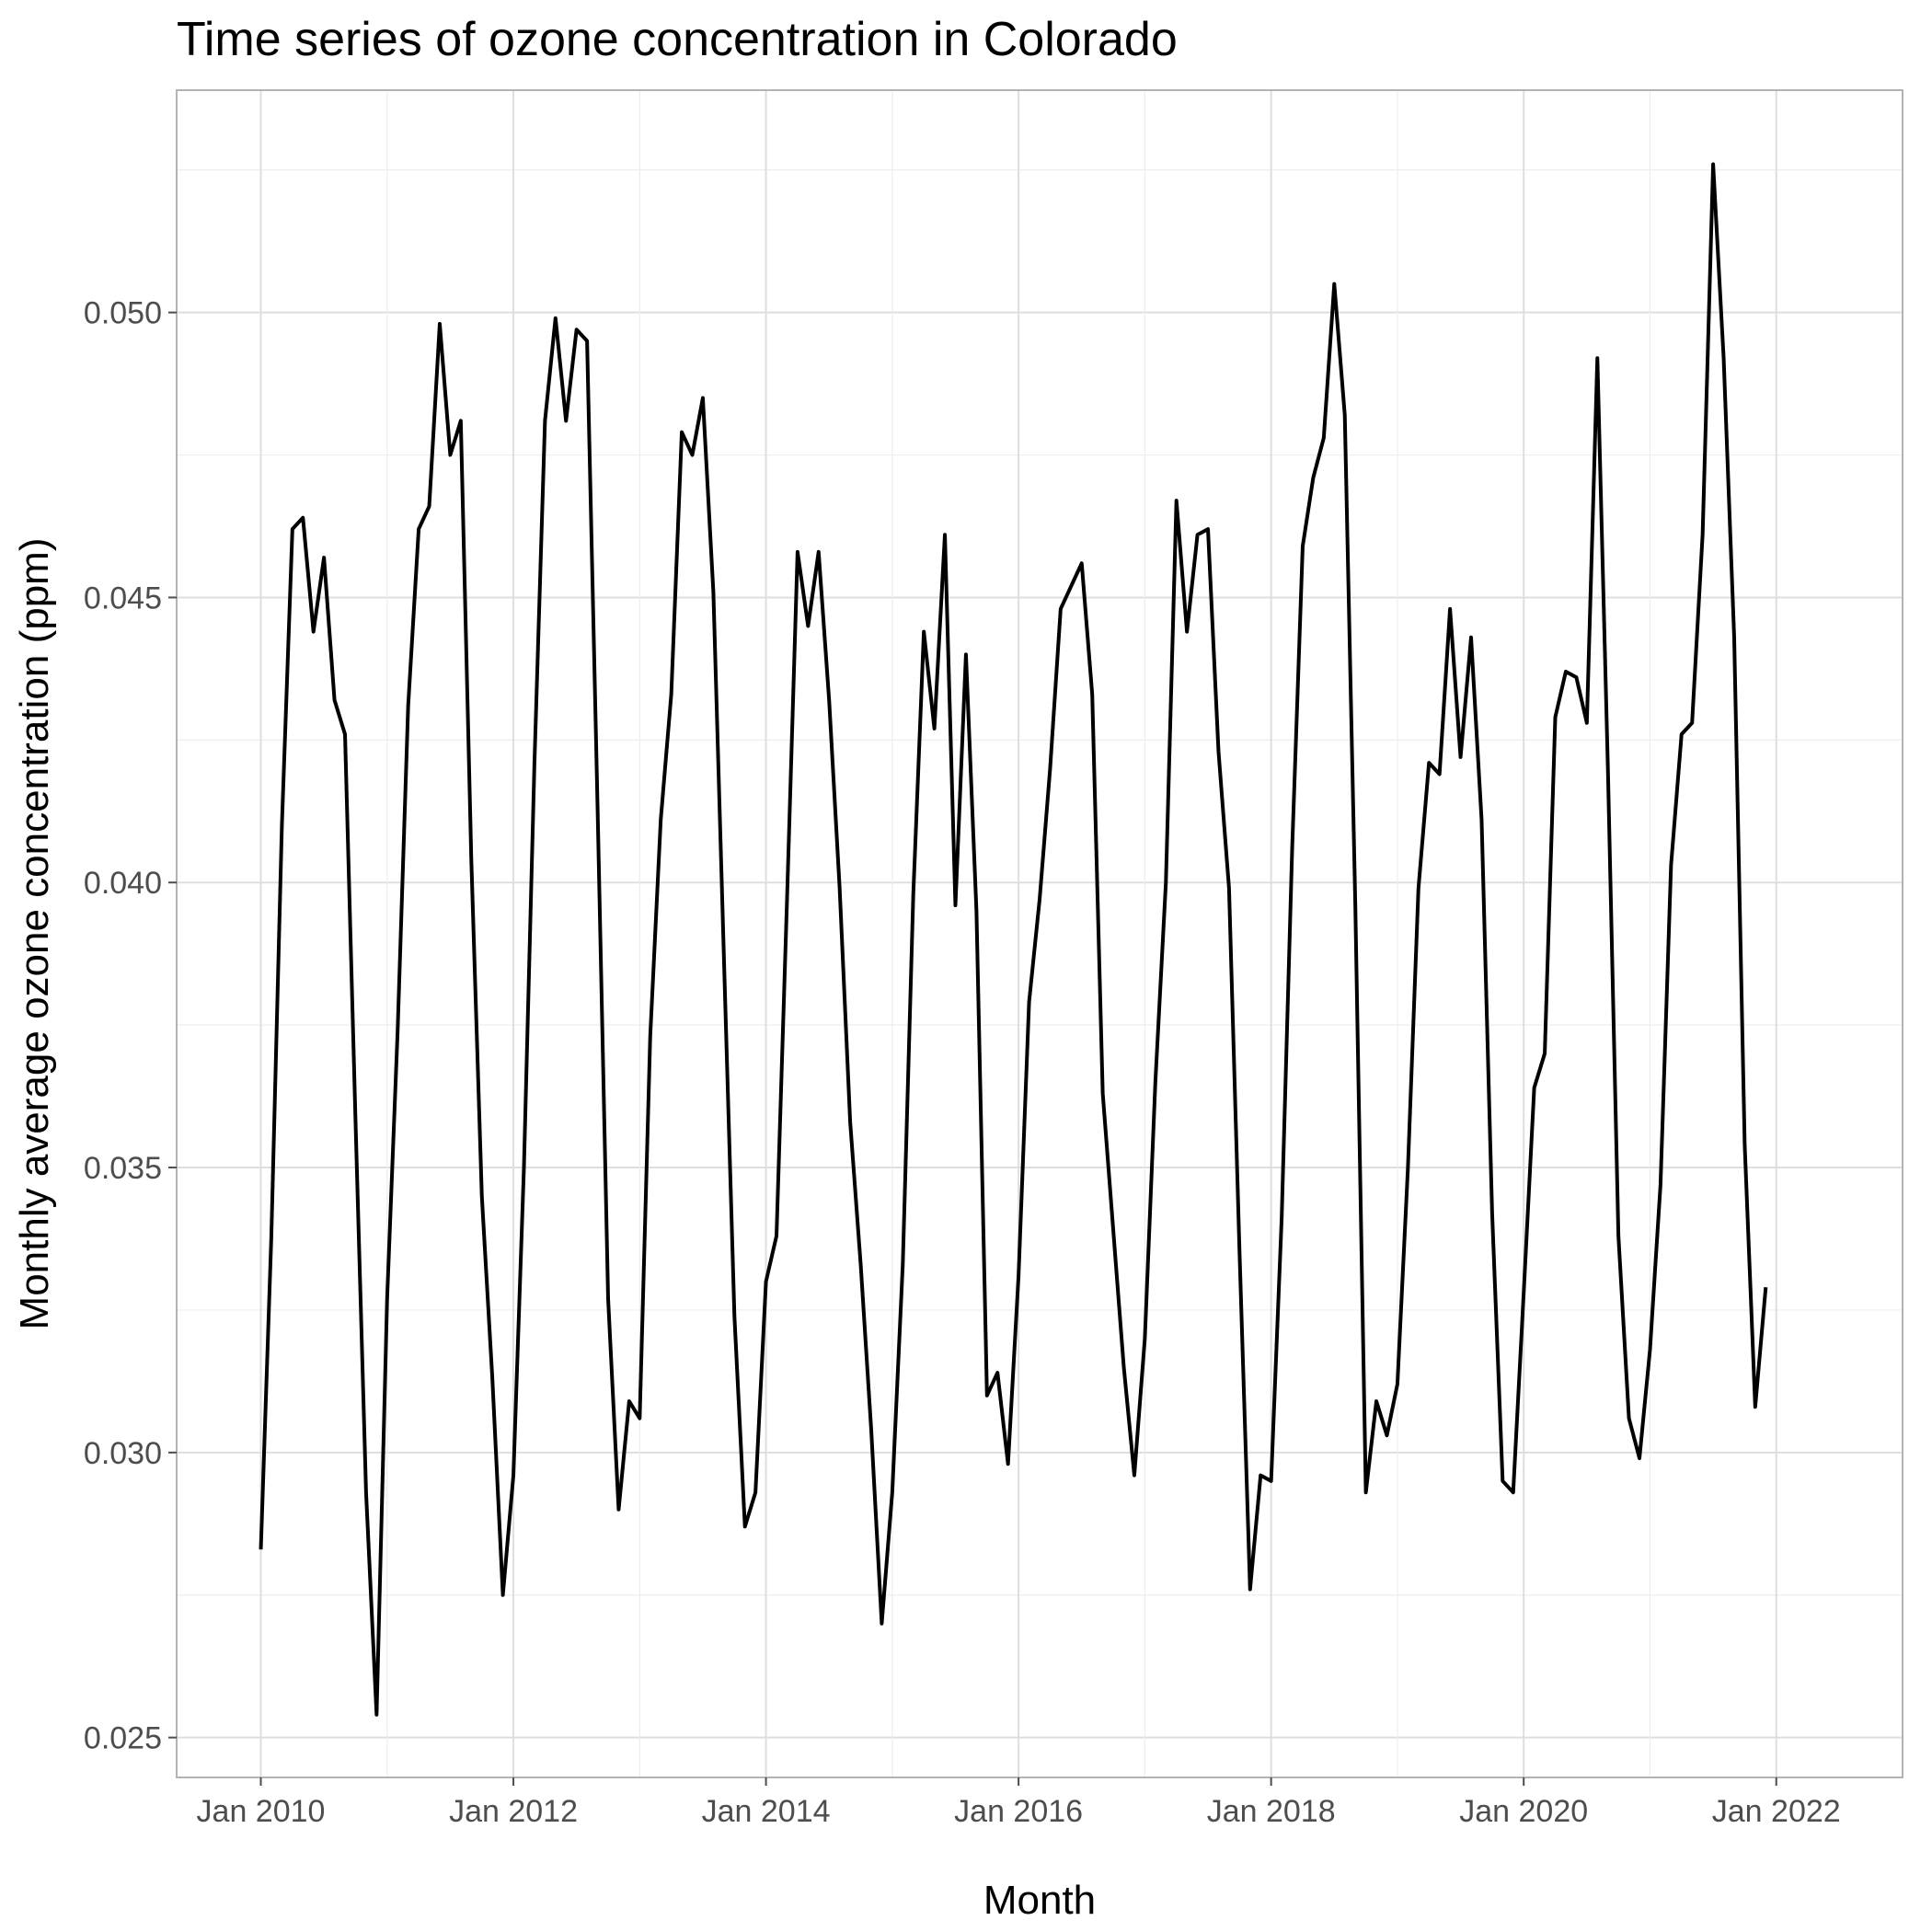  I want to click on y-tick-label: 0.025, so click(123, 1738).